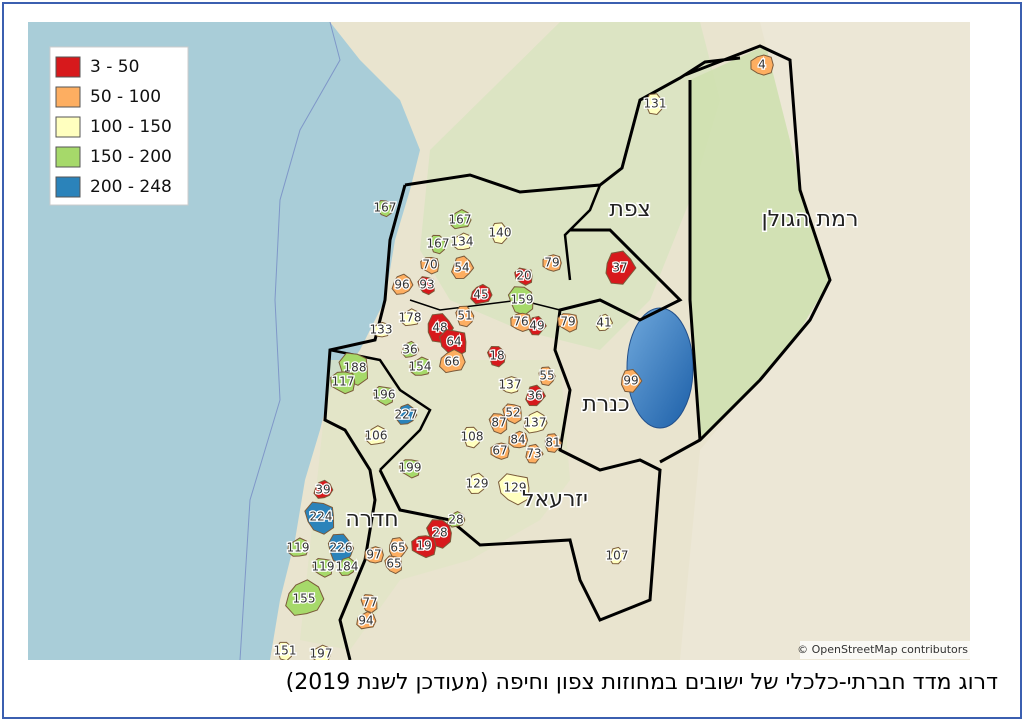  I want to click on settlement-rank: 227, so click(406, 415).